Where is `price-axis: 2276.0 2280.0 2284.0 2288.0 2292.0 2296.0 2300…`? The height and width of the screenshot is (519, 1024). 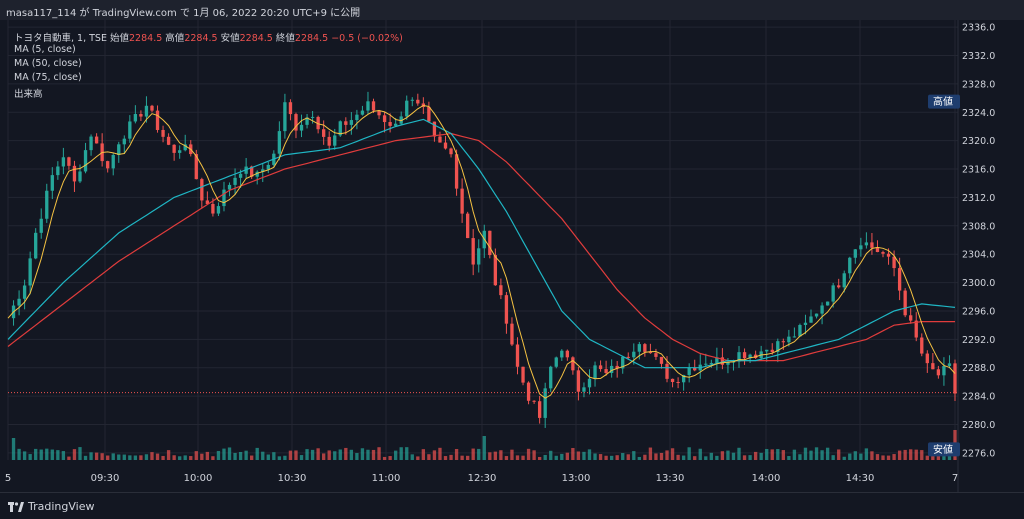 price-axis: 2276.0 2280.0 2284.0 2288.0 2292.0 2296.0 2300… is located at coordinates (978, 241).